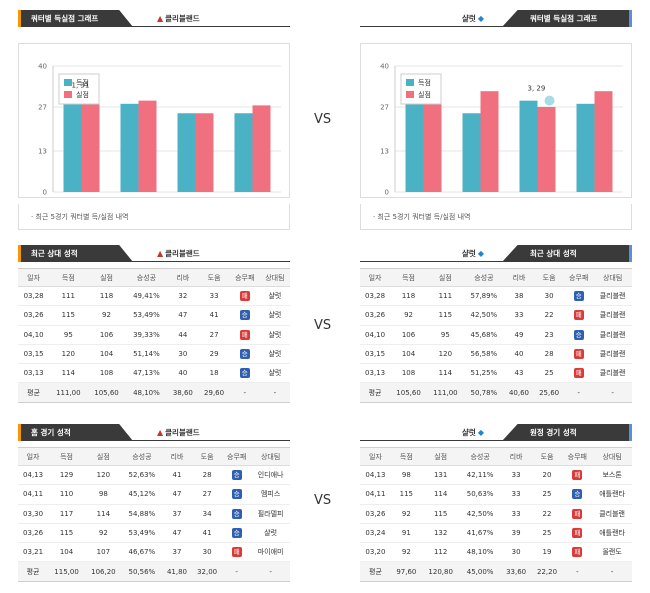 Image resolution: width=650 pixels, height=593 pixels. Describe the element at coordinates (483, 335) in the screenshot. I see `table-cell: 45,68%` at that location.